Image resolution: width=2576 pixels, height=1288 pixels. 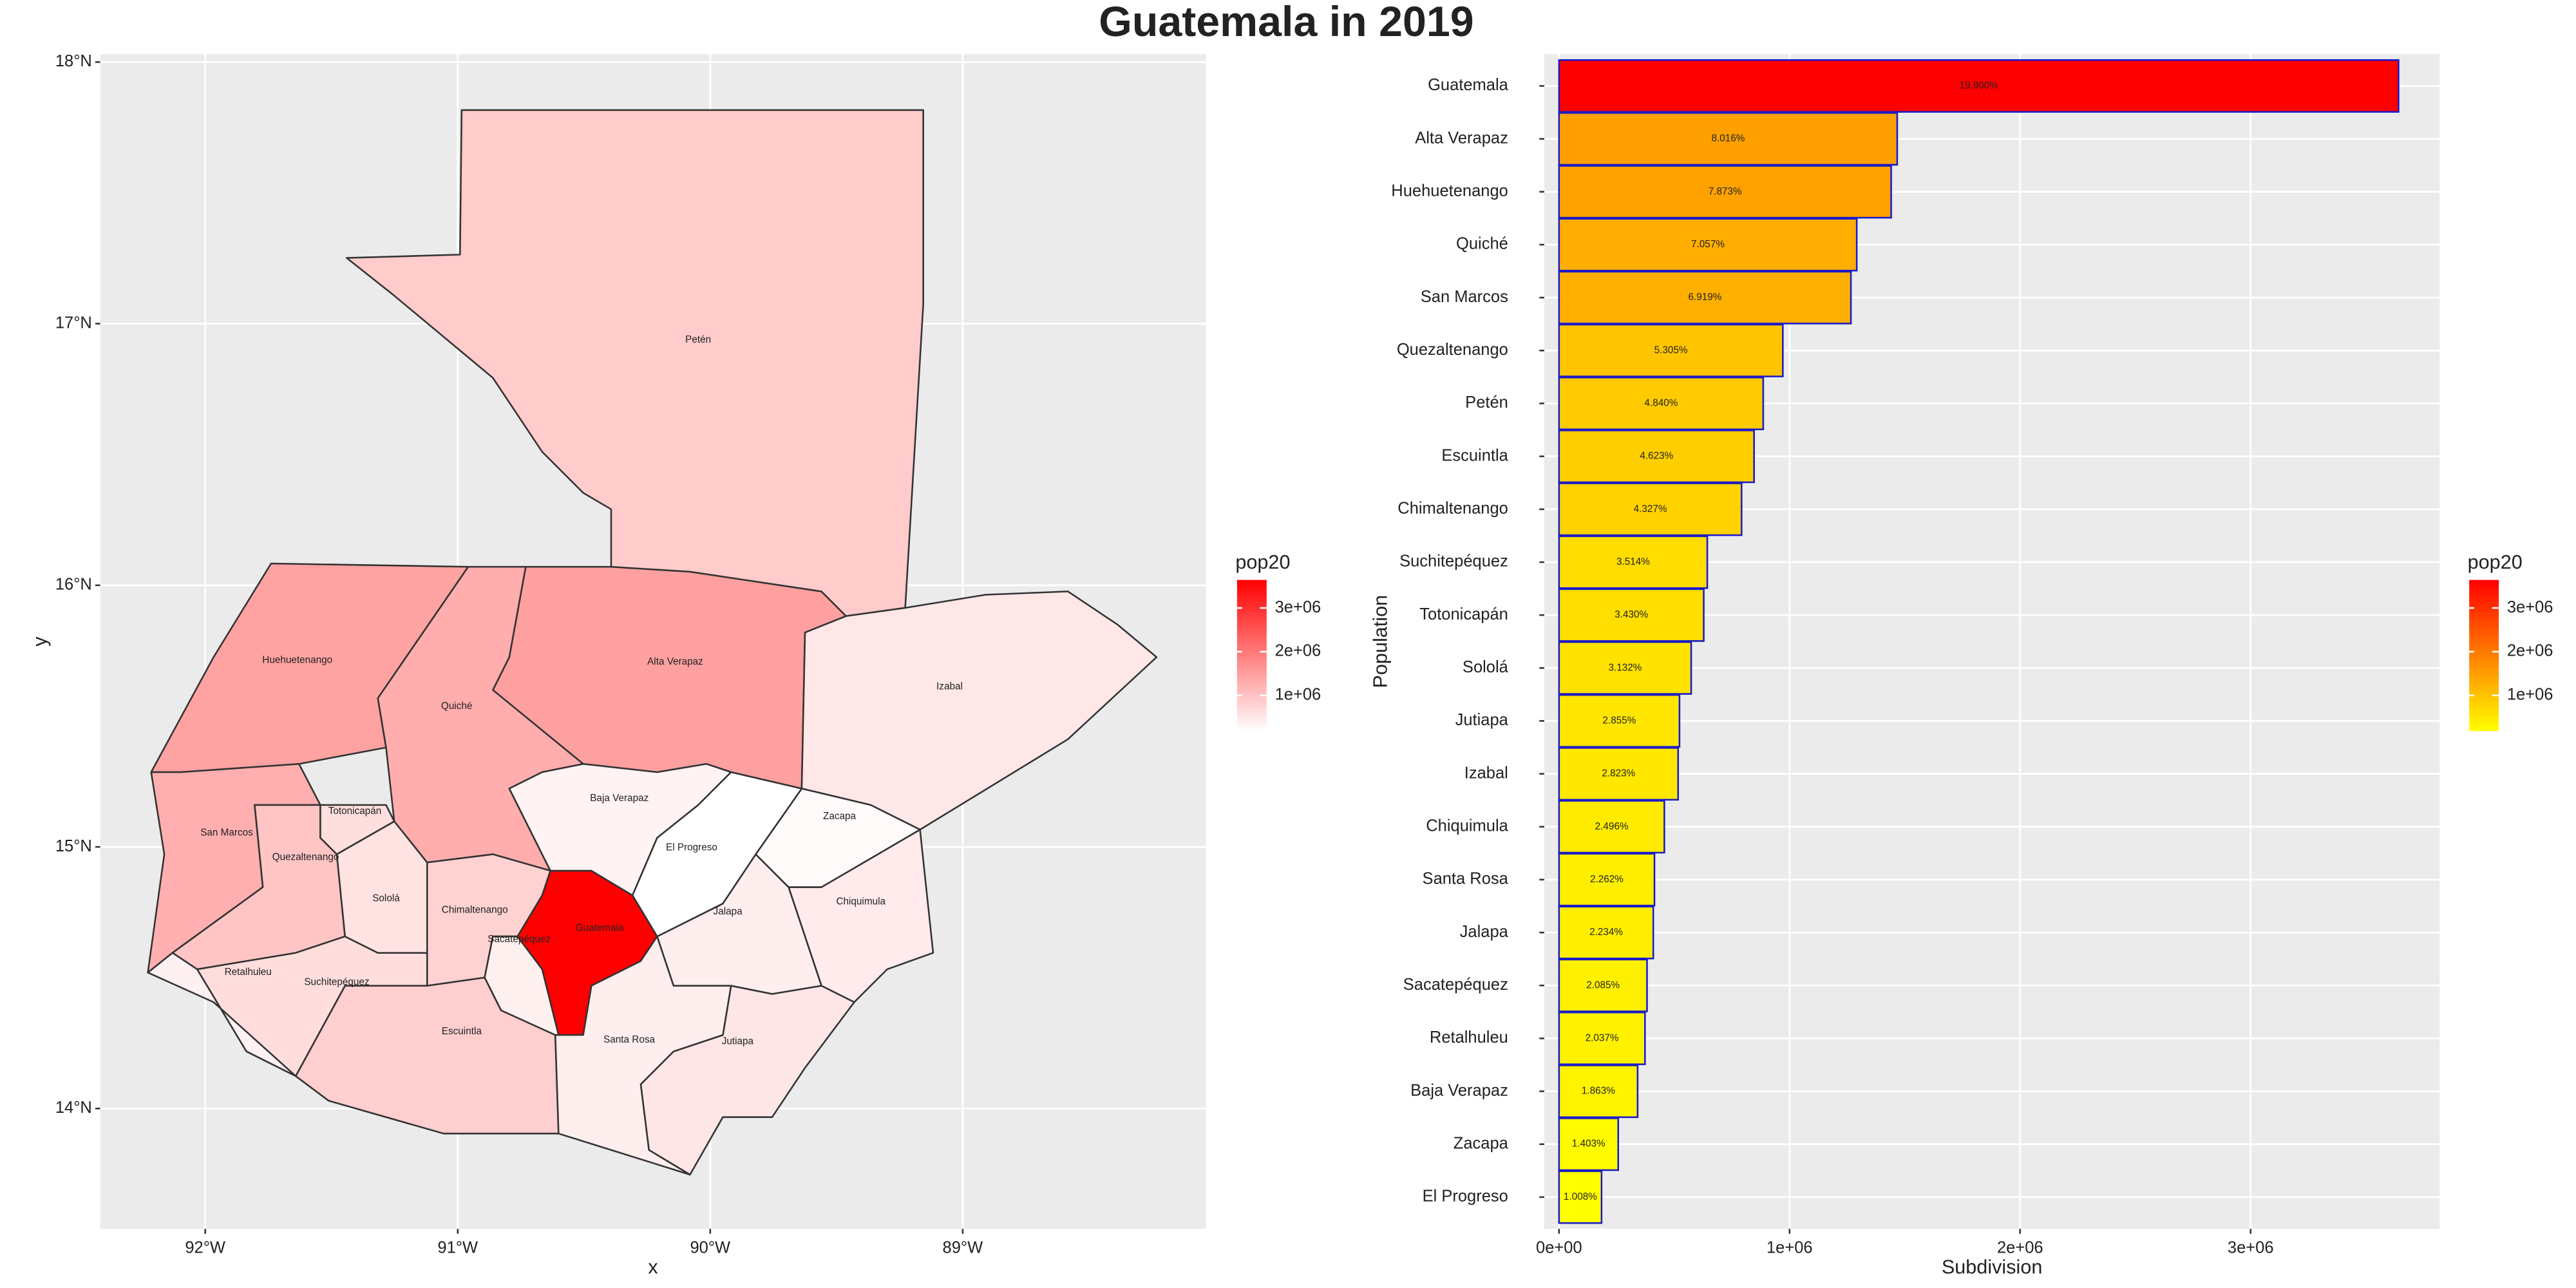 What do you see at coordinates (1789, 1248) in the screenshot?
I see `x-tick-label: 1e+06` at bounding box center [1789, 1248].